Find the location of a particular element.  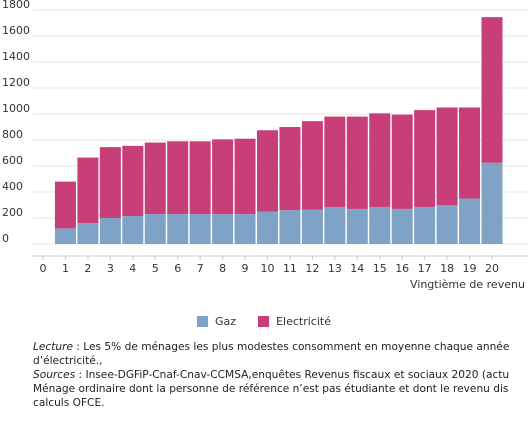

legend-label-gaz: Gaz is located at coordinates (226, 321).